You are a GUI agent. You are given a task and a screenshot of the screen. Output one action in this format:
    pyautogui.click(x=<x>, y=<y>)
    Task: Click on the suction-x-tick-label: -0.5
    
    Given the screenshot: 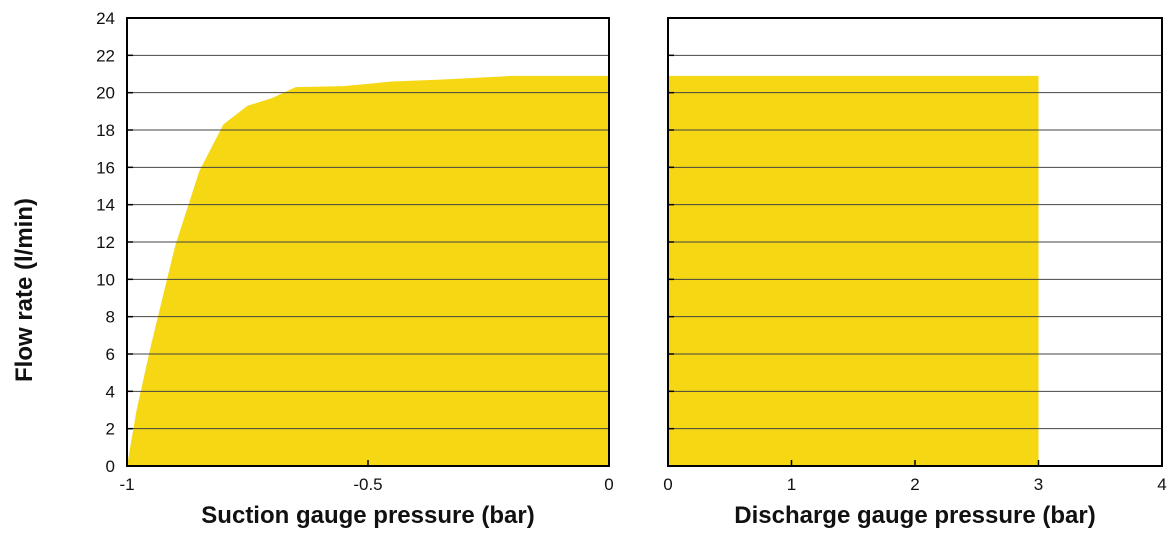 What is the action you would take?
    pyautogui.click(x=367, y=484)
    